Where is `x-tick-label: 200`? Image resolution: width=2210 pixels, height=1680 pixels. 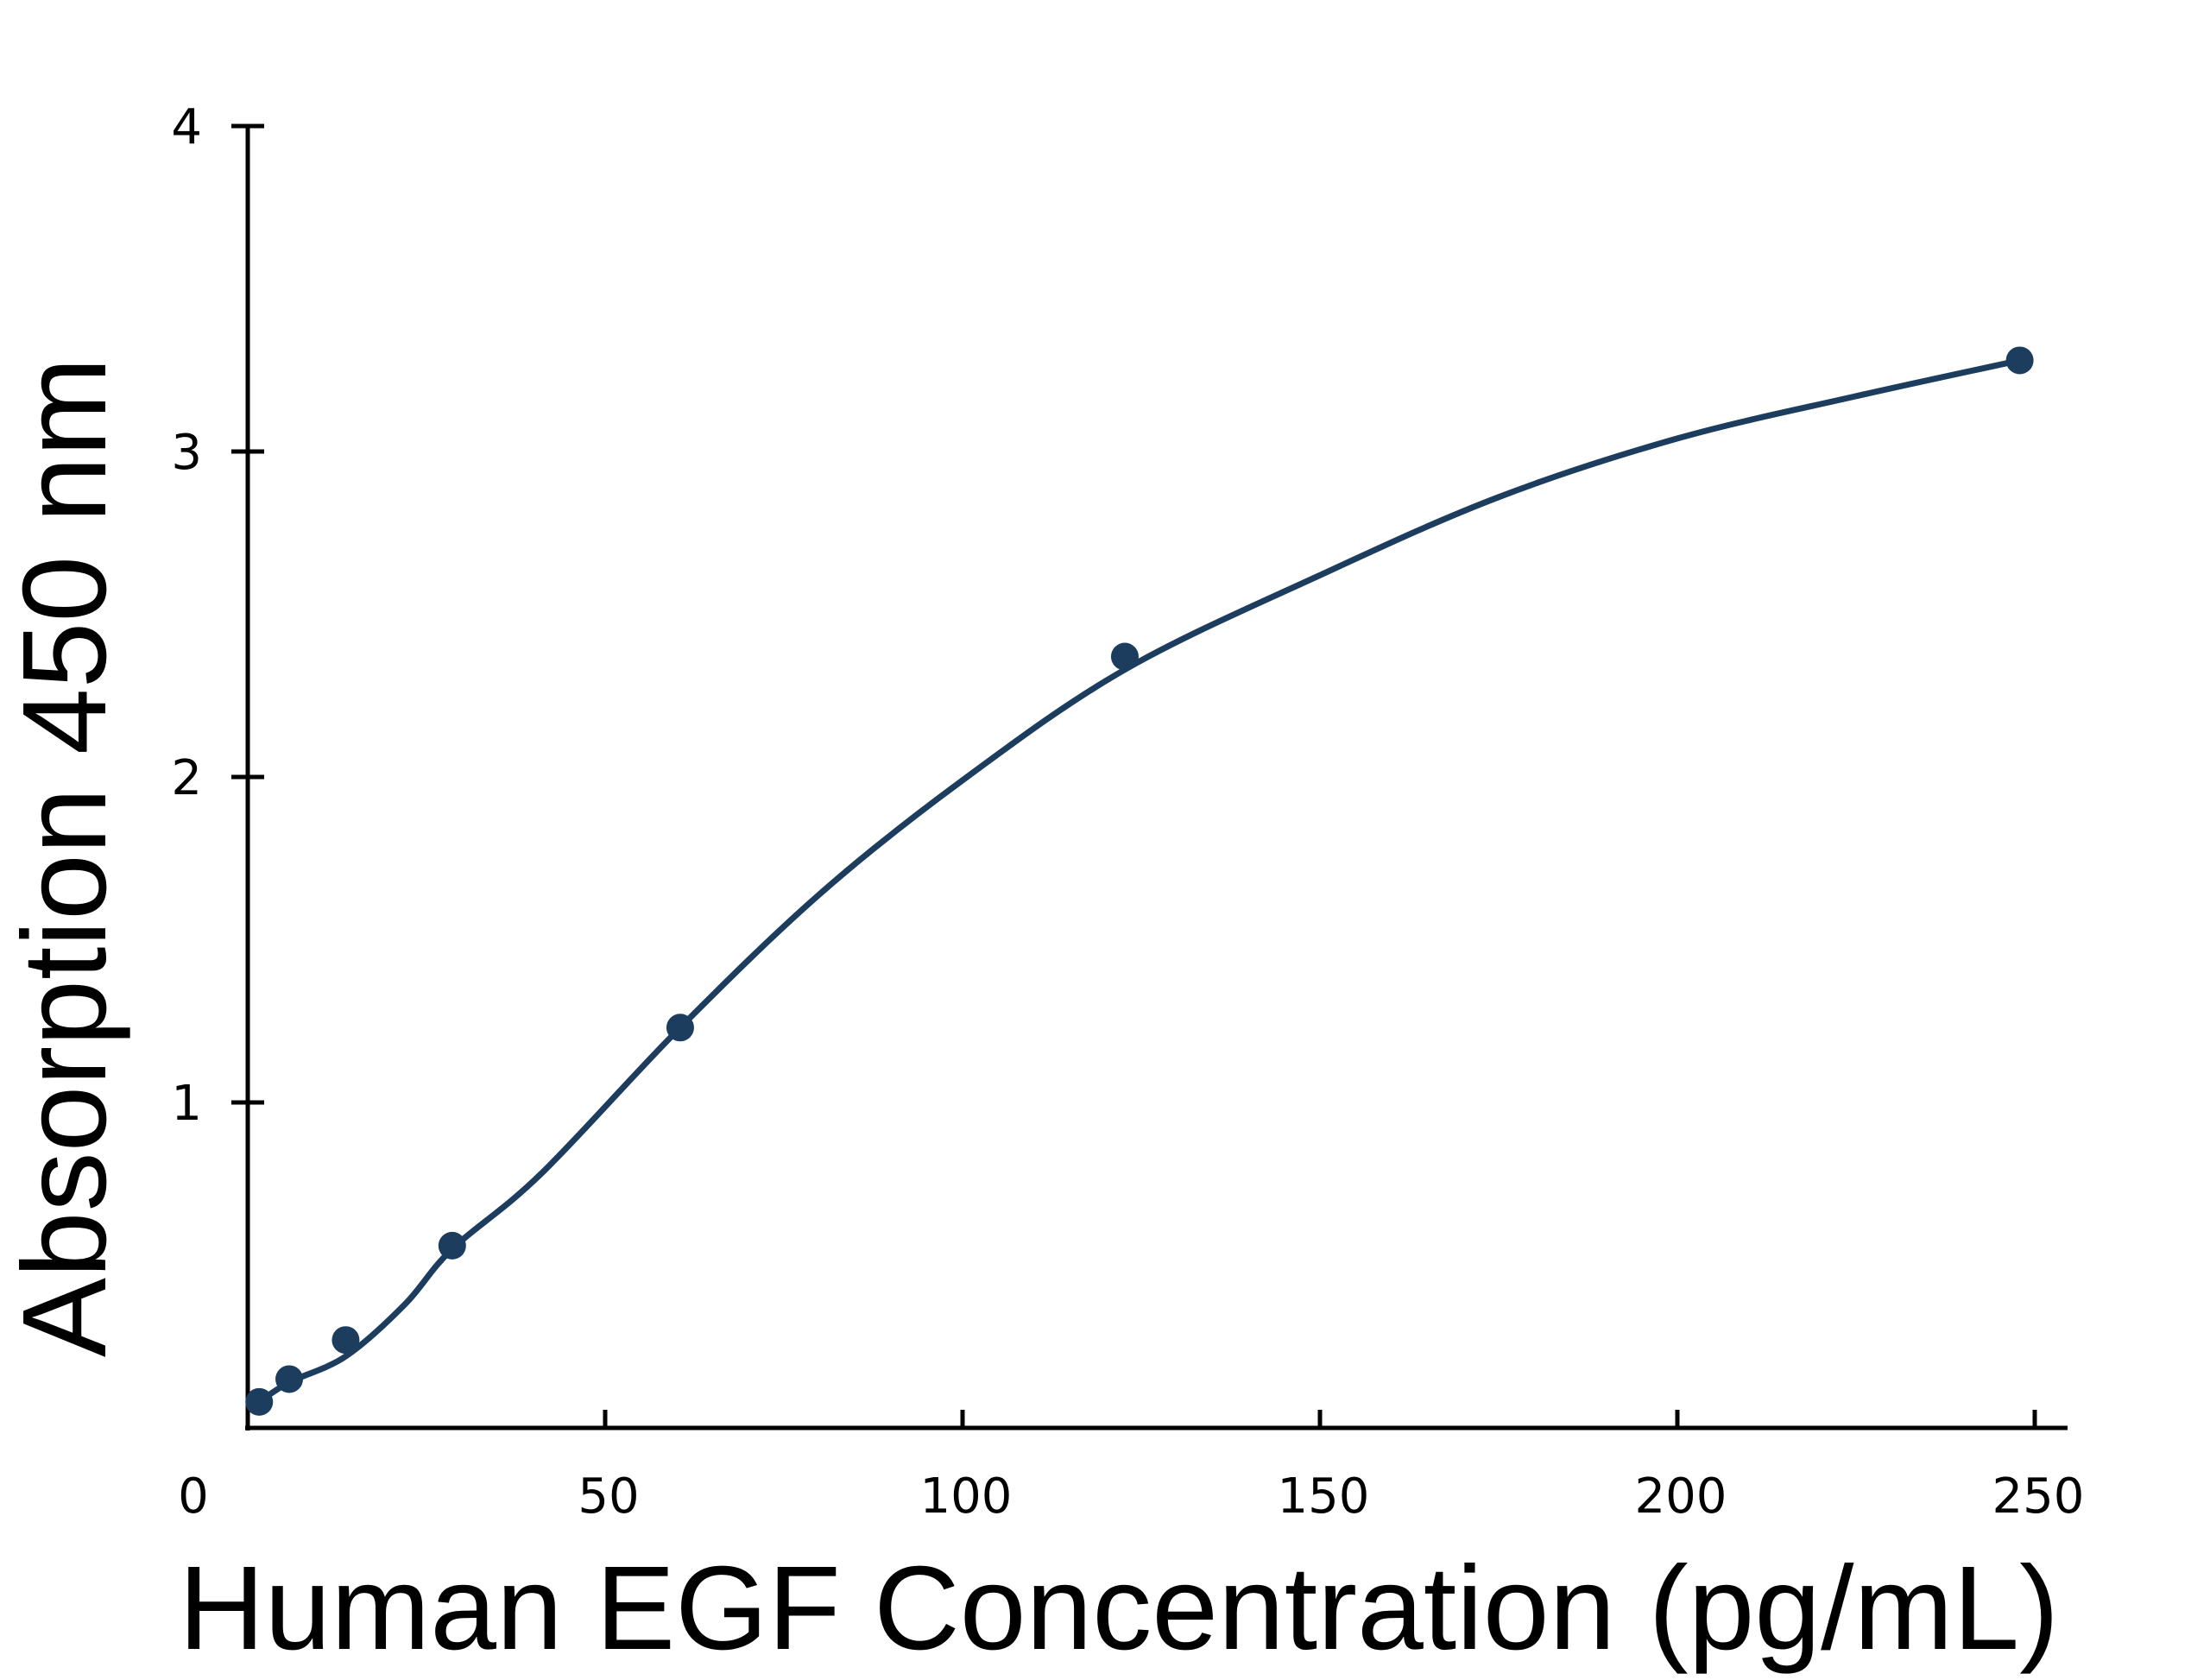 x-tick-label: 200 is located at coordinates (1681, 1496).